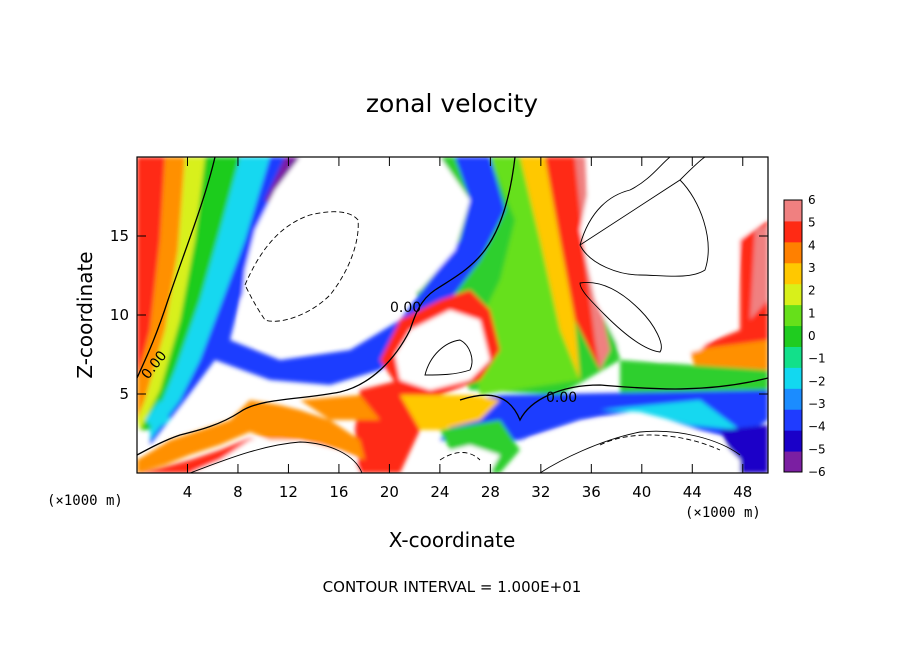  What do you see at coordinates (692, 492) in the screenshot?
I see `x-tick-label: 44` at bounding box center [692, 492].